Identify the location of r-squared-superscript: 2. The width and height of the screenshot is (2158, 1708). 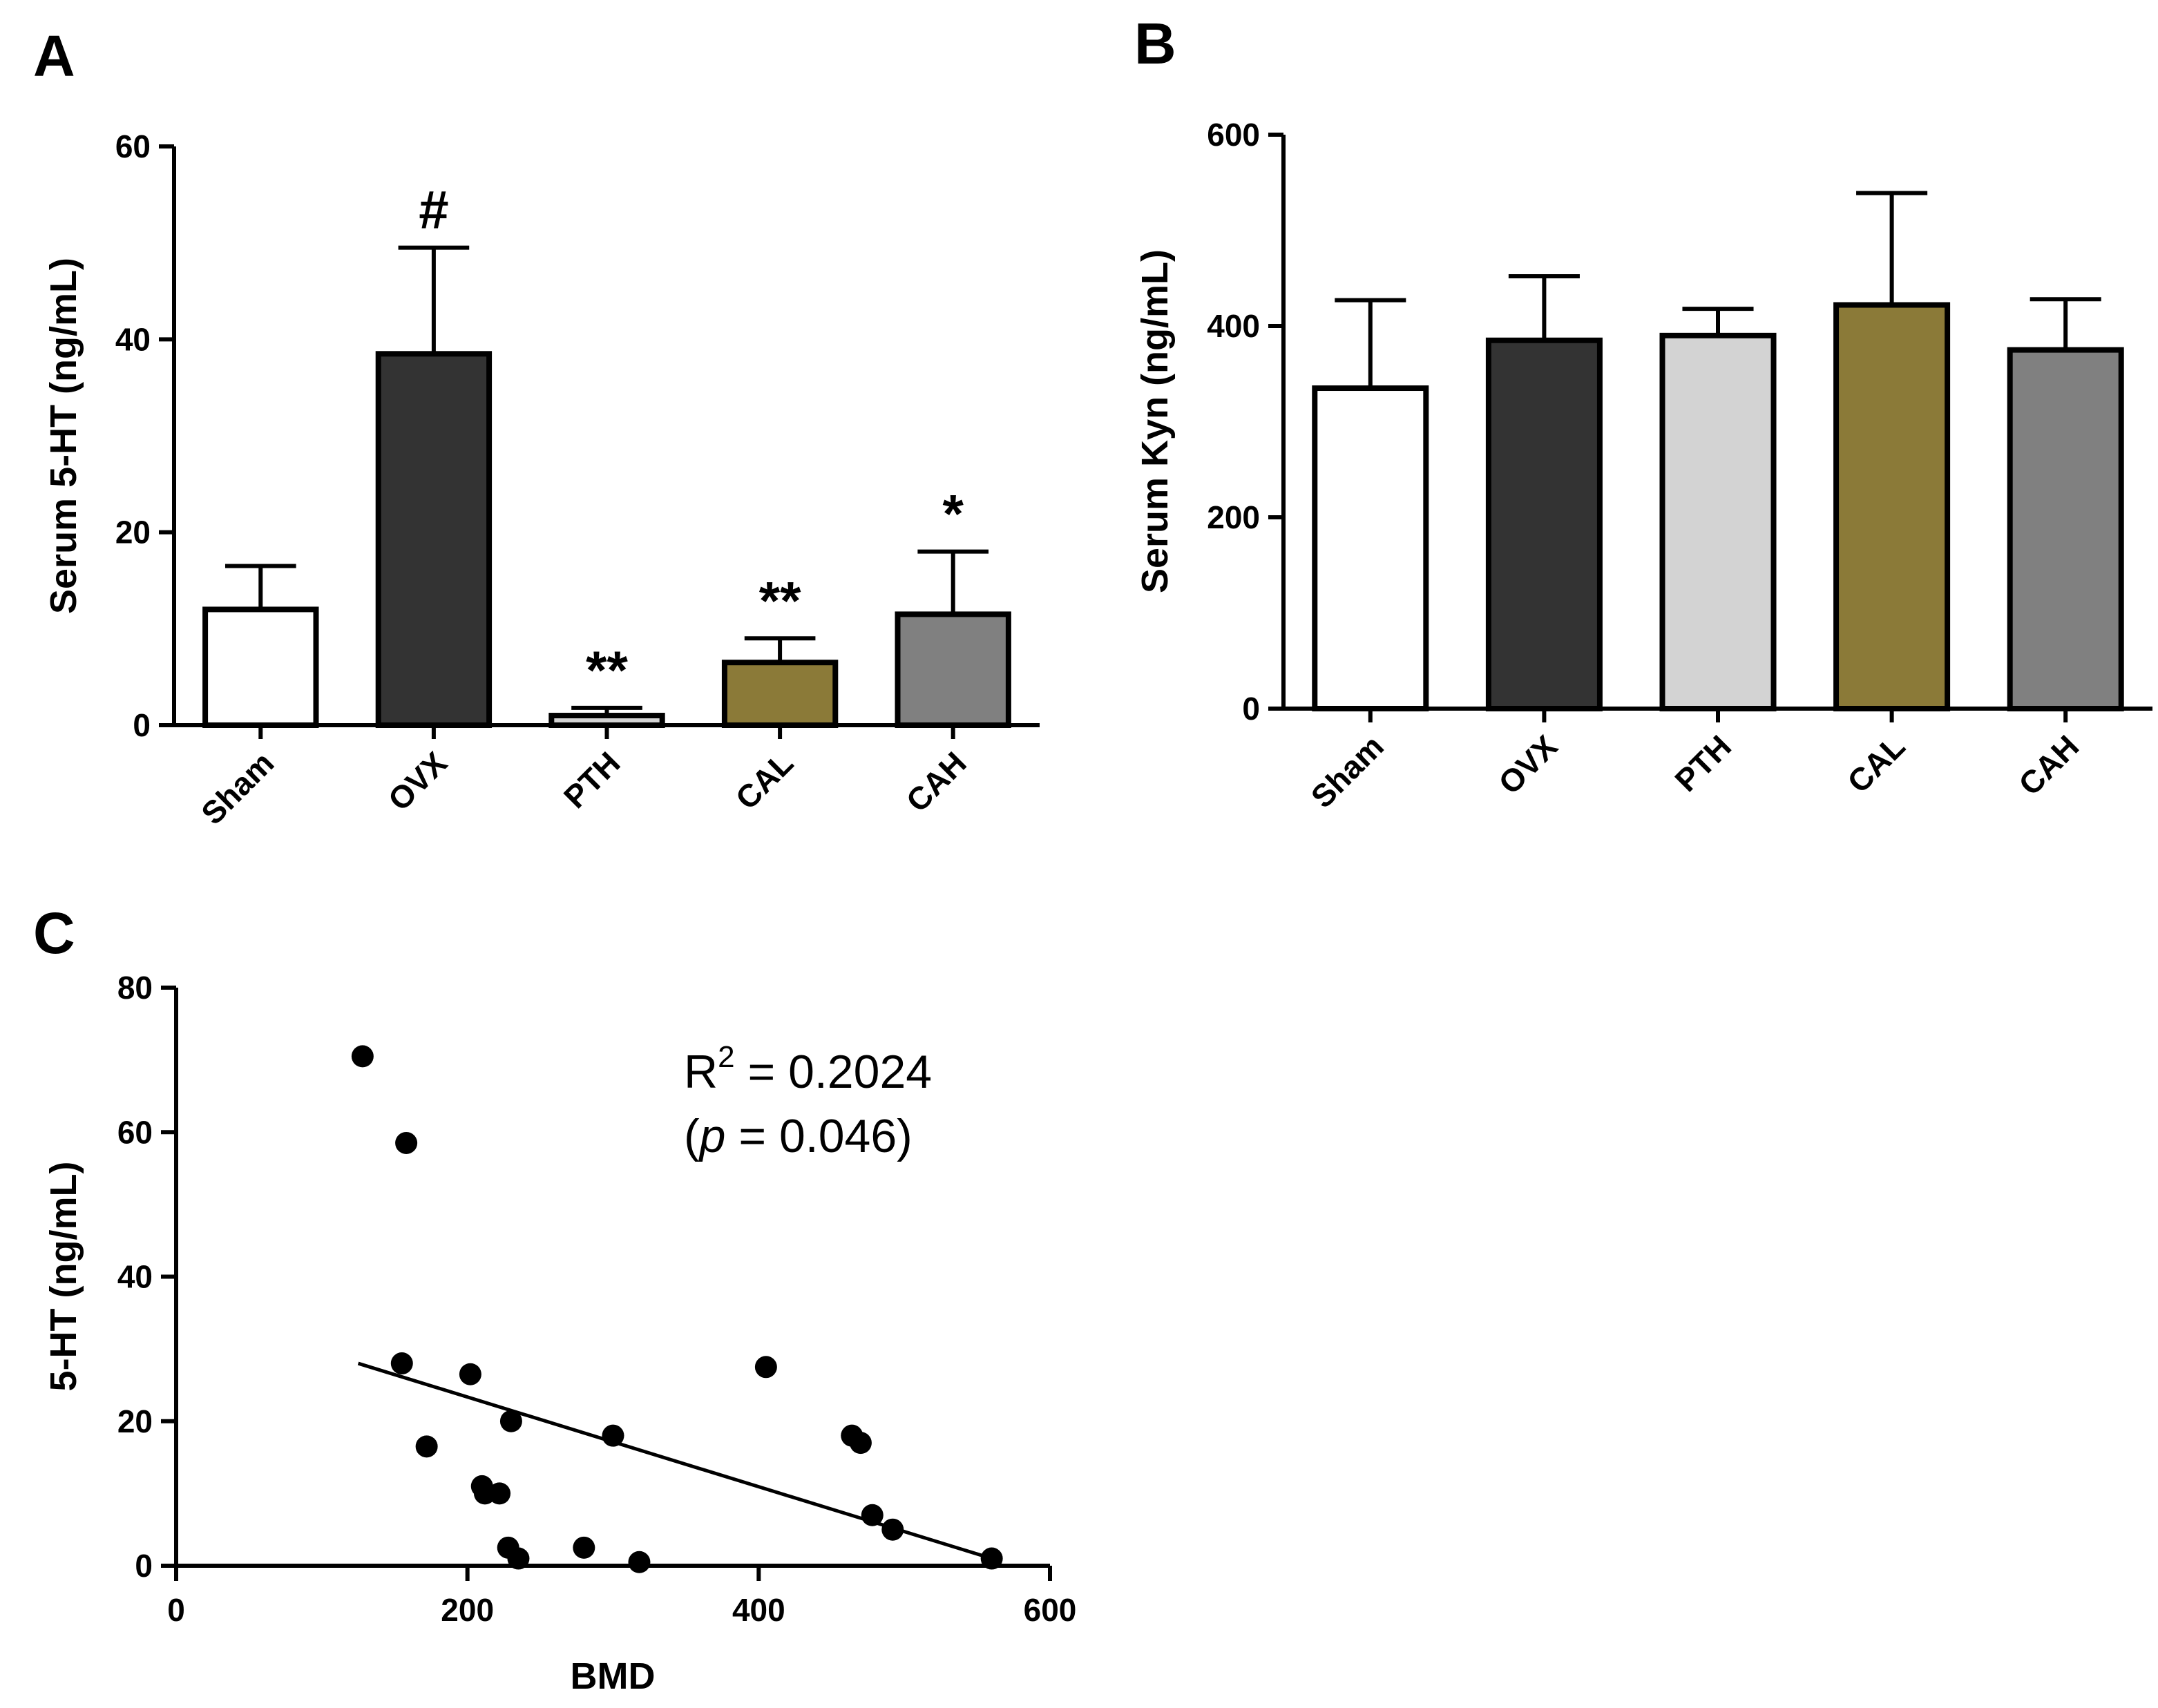
(726, 1057).